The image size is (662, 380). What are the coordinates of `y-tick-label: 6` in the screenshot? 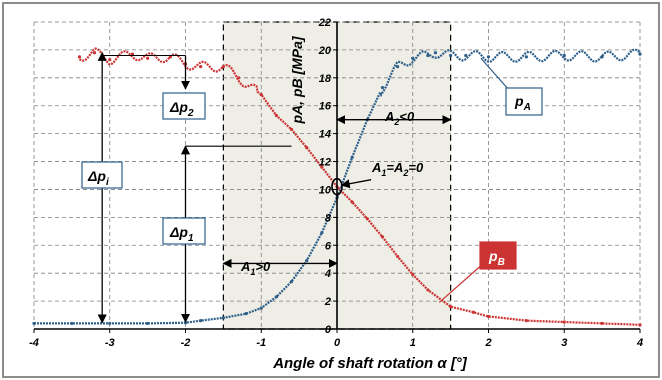 It's located at (328, 246).